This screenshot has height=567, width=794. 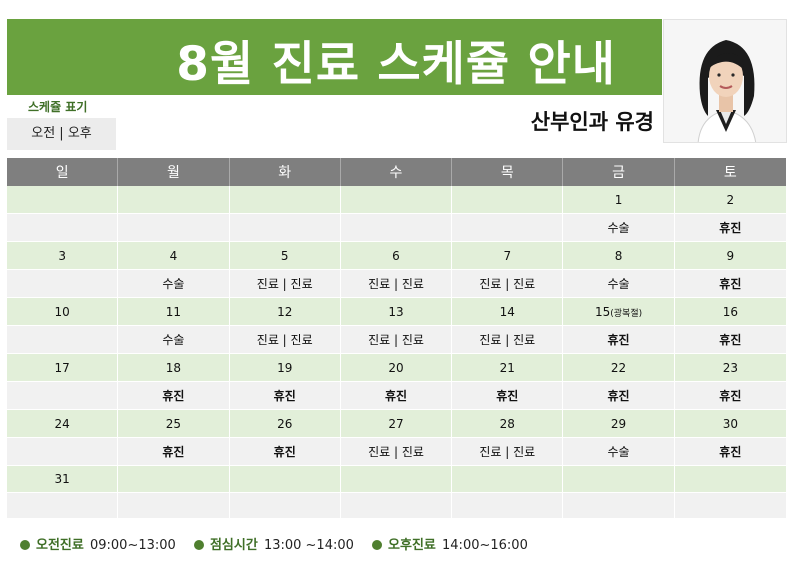 I want to click on calendar-date-cell: 7, so click(x=508, y=256).